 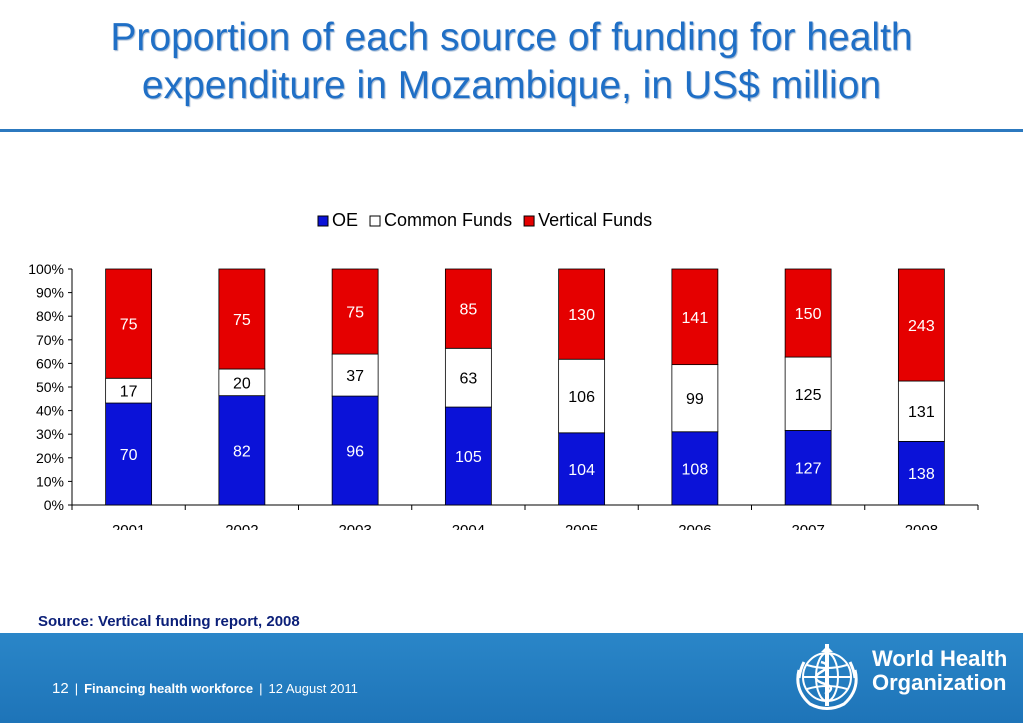 What do you see at coordinates (50, 293) in the screenshot?
I see `y-tick-label: 90%` at bounding box center [50, 293].